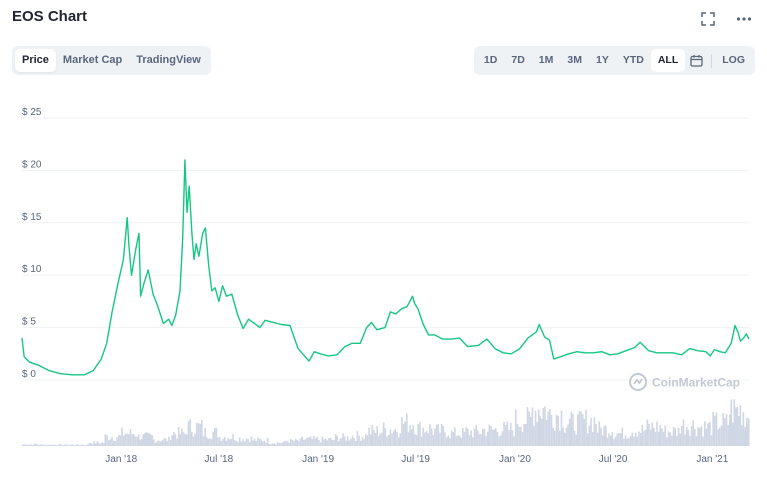 The image size is (767, 478). I want to click on y-tick-label: $ 20, so click(32, 164).